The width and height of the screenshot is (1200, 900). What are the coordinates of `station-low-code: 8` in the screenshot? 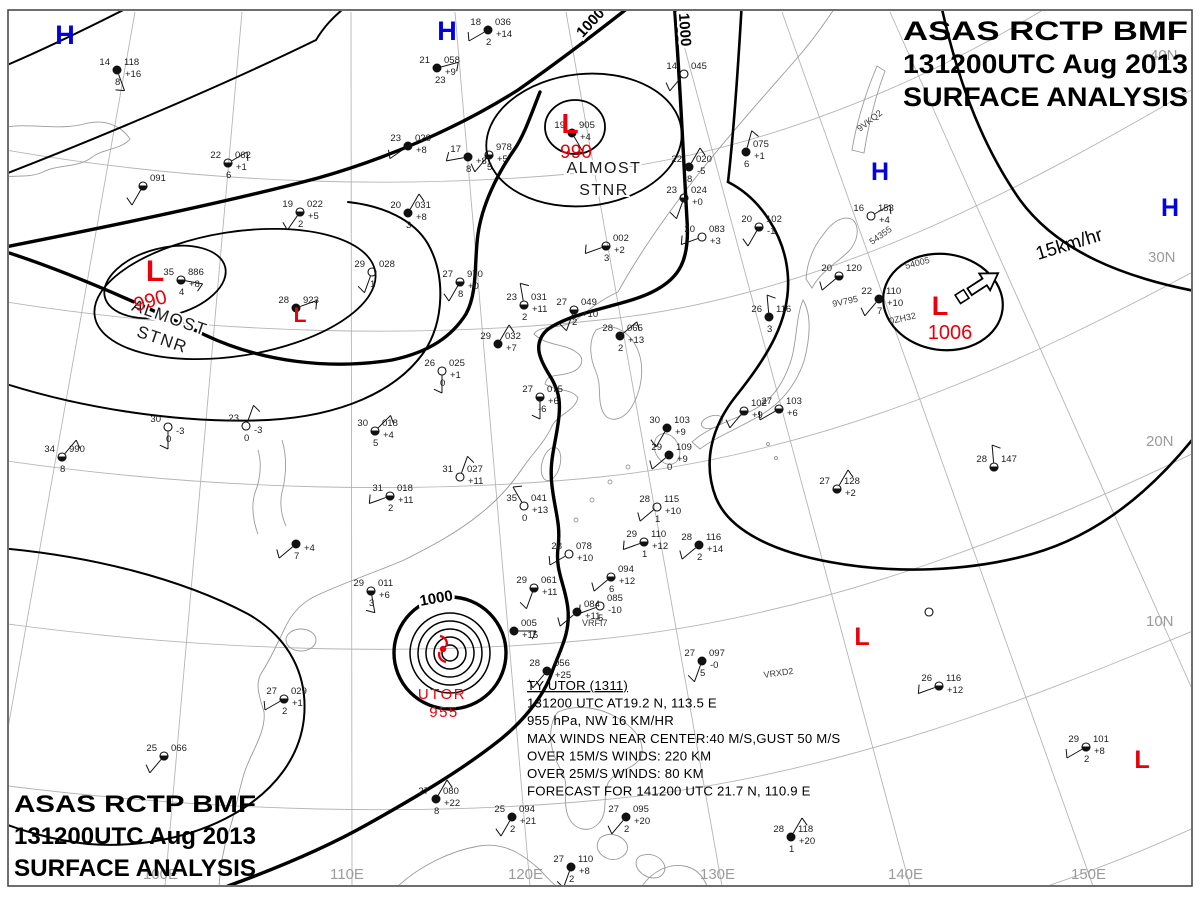 It's located at (460, 294).